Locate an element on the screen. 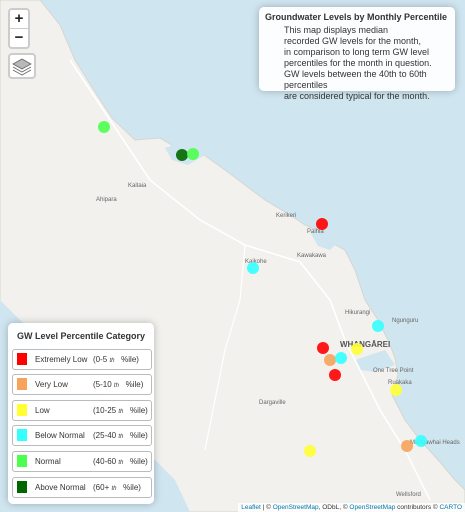 The width and height of the screenshot is (465, 512). legend-range: (10-25 th %ile) is located at coordinates (120, 410).